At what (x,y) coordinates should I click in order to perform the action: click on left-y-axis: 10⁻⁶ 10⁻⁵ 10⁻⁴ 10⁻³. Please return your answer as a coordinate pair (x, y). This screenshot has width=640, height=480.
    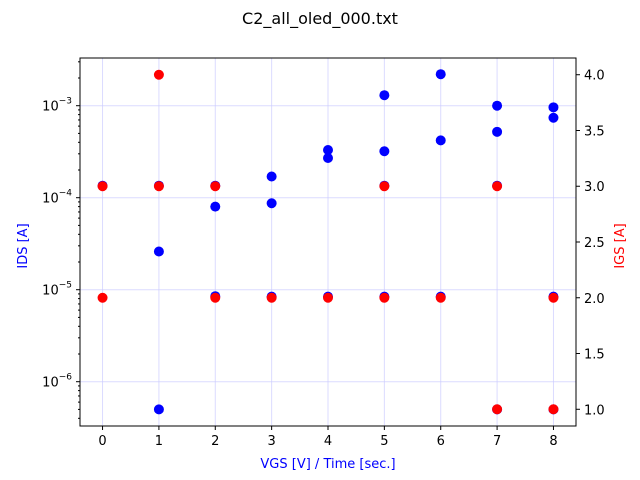
    Looking at the image, I should click on (61, 240).